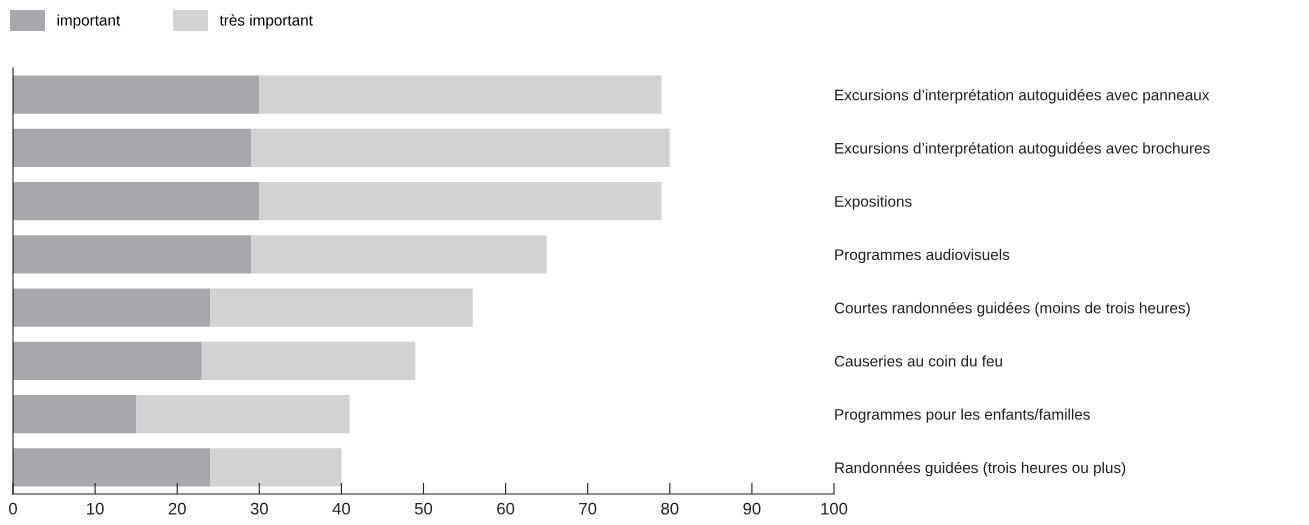  What do you see at coordinates (588, 508) in the screenshot?
I see `x-tick-label: 70` at bounding box center [588, 508].